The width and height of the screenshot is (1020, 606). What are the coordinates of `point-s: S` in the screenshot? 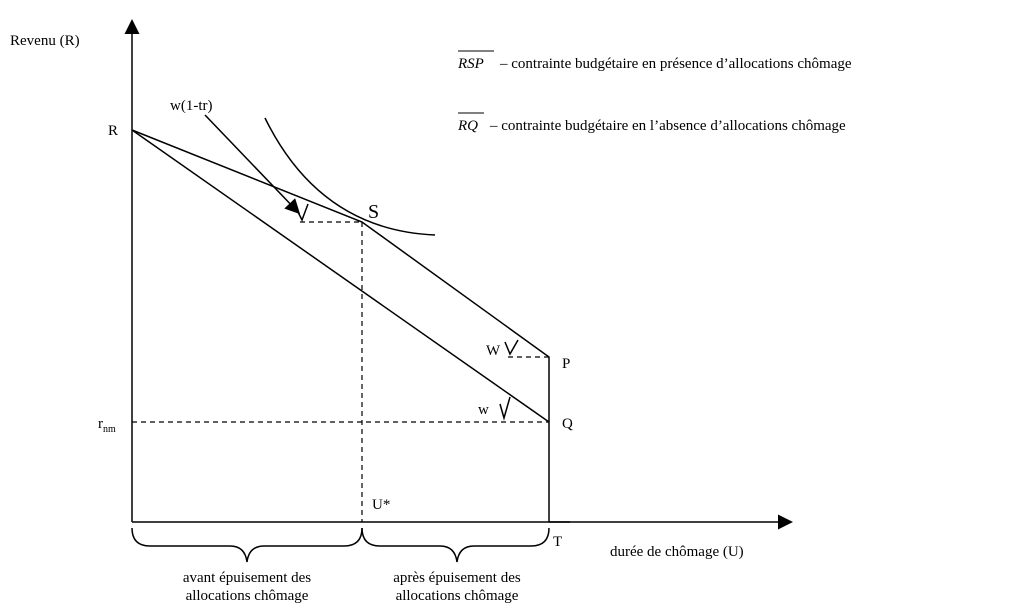 It's located at (373, 212).